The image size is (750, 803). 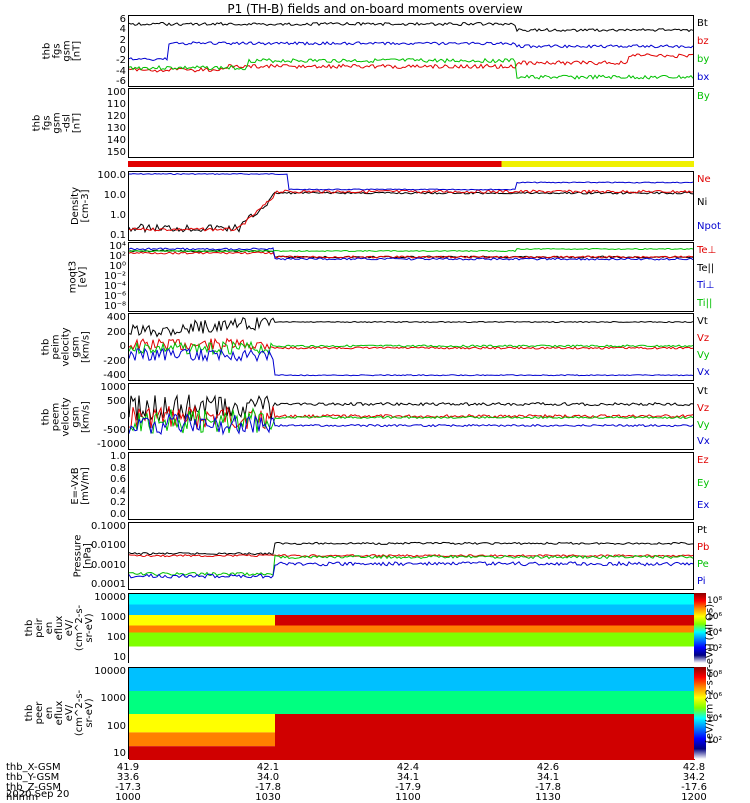 I want to click on ylabel-fgs_dsl: thb fgs gsm -dsl [nT], so click(x=57, y=123).